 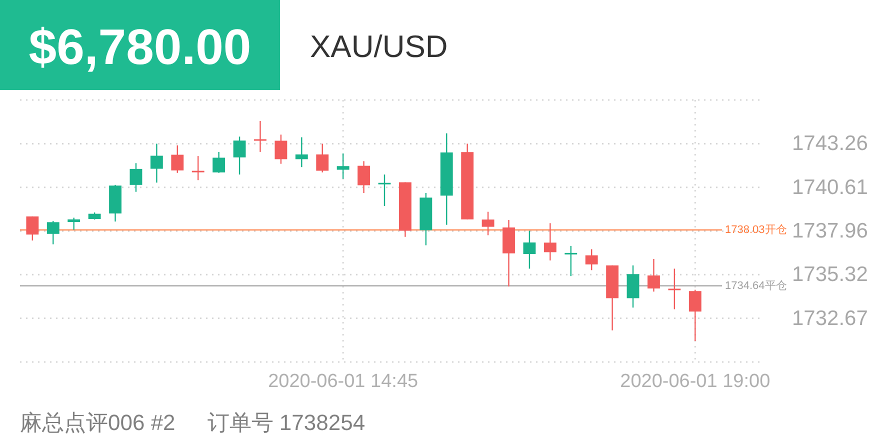 I want to click on x-tick-label: 2020-06-01 14:45, so click(x=343, y=381).